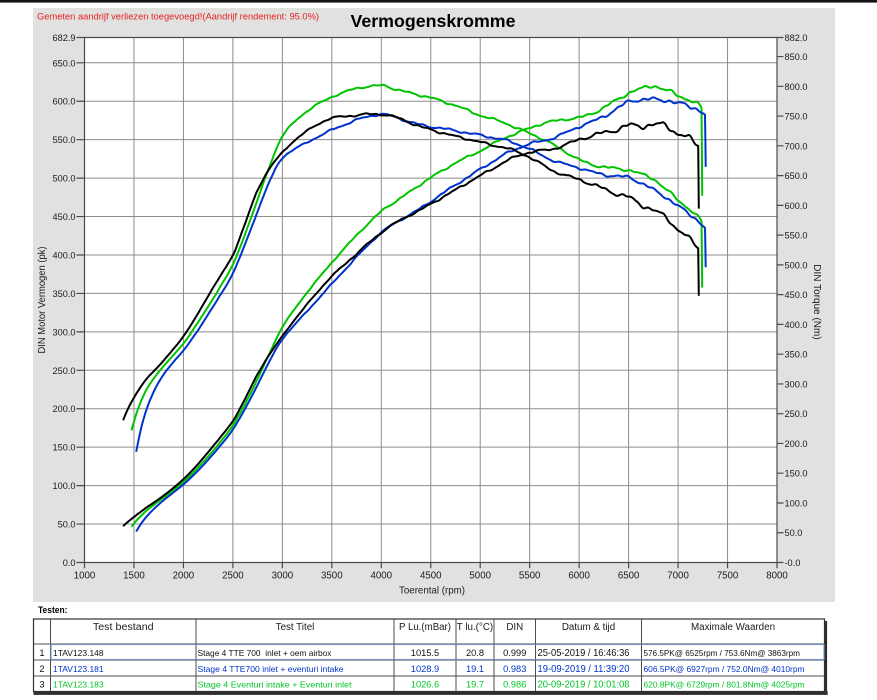 The height and width of the screenshot is (700, 877). What do you see at coordinates (514, 653) in the screenshot?
I see `svg-text: 0.999` at bounding box center [514, 653].